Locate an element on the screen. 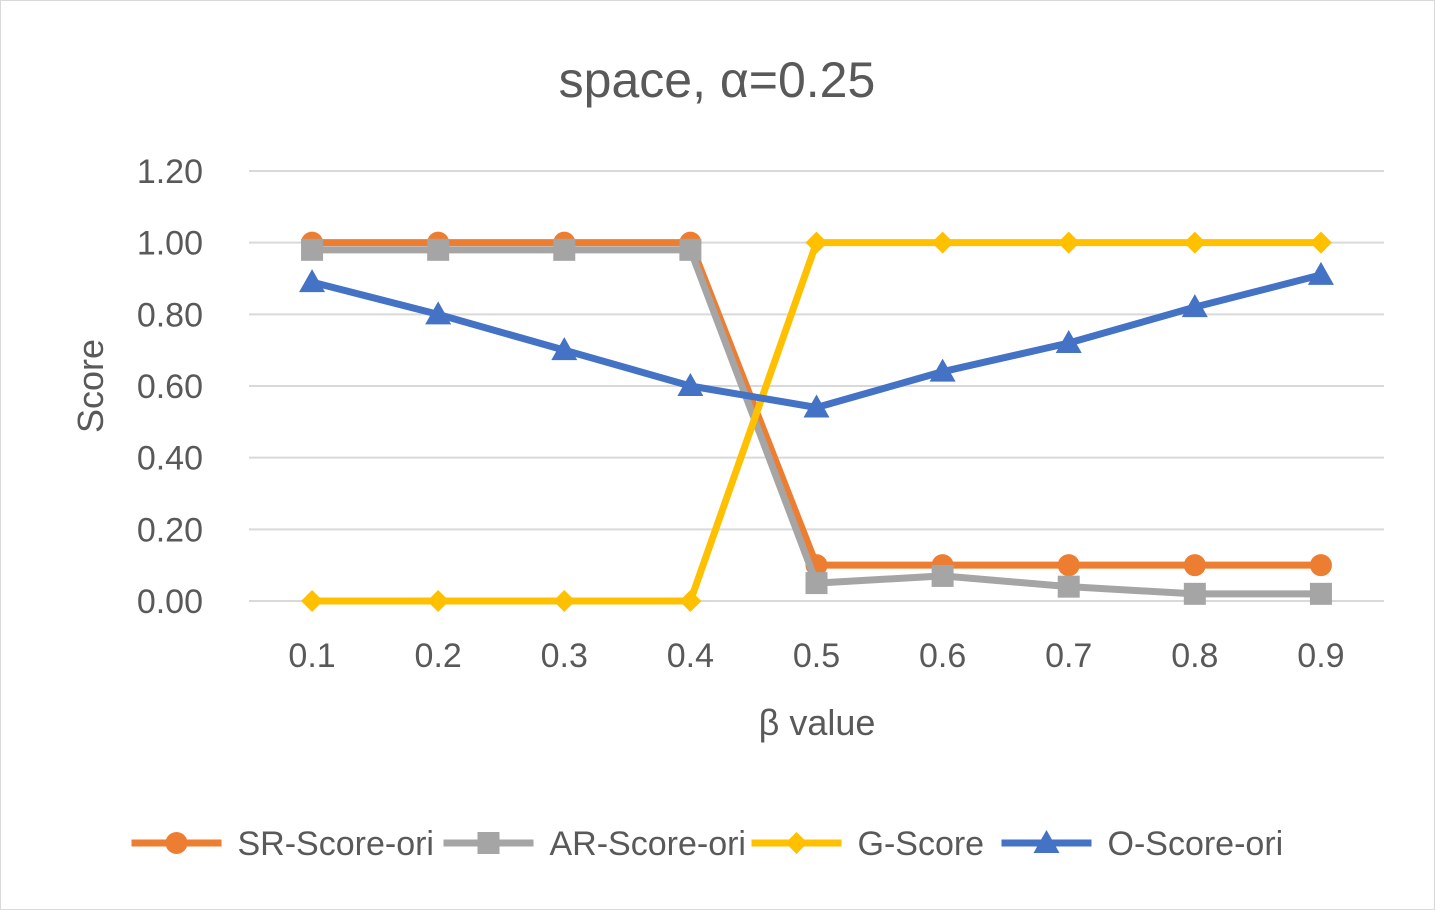 The width and height of the screenshot is (1435, 910). legend-label: O-Score-ori is located at coordinates (1196, 844).